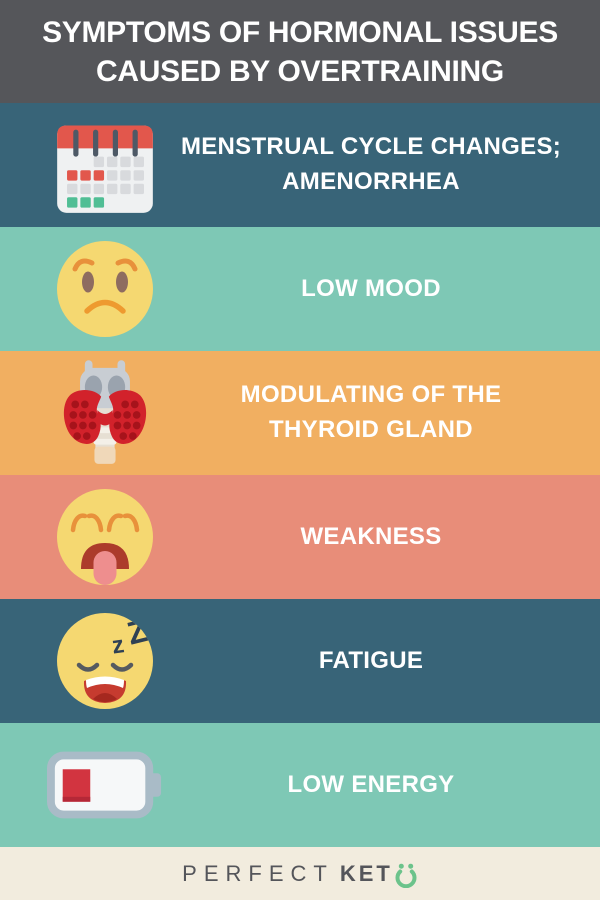 This screenshot has width=600, height=900. What do you see at coordinates (300, 661) in the screenshot?
I see `row-fatigue: z Z FATIGUE` at bounding box center [300, 661].